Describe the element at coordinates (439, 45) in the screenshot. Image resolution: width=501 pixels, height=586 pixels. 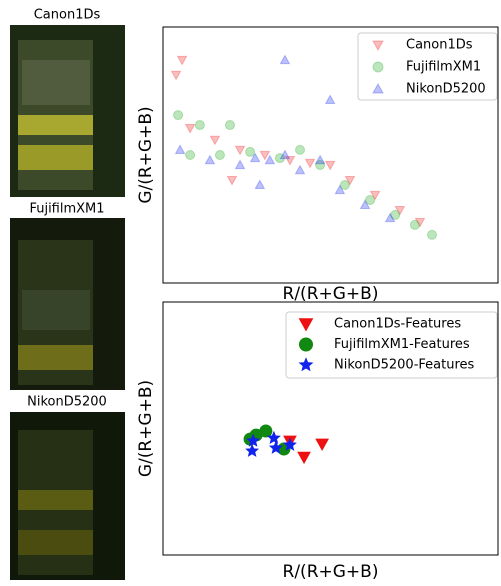
I see `legend-label: Canon1Ds` at that location.